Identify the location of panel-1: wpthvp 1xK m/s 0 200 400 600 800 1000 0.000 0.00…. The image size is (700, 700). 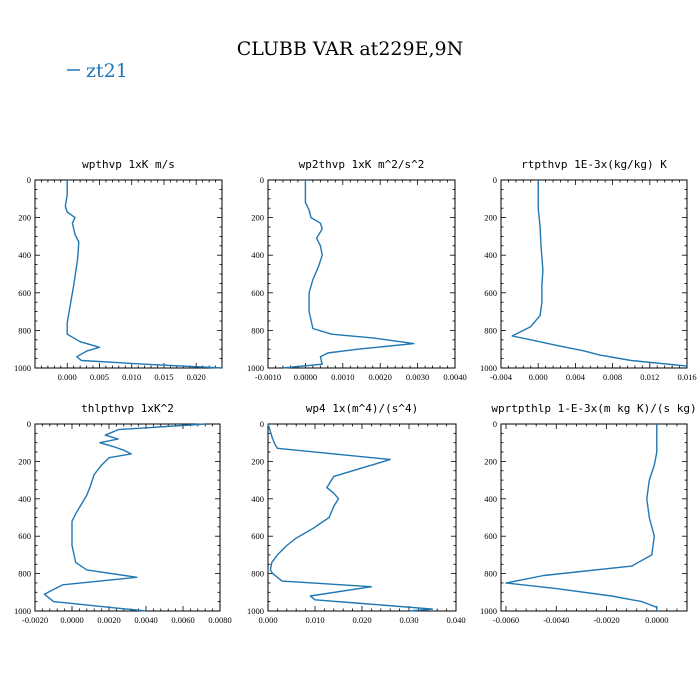
(118, 270).